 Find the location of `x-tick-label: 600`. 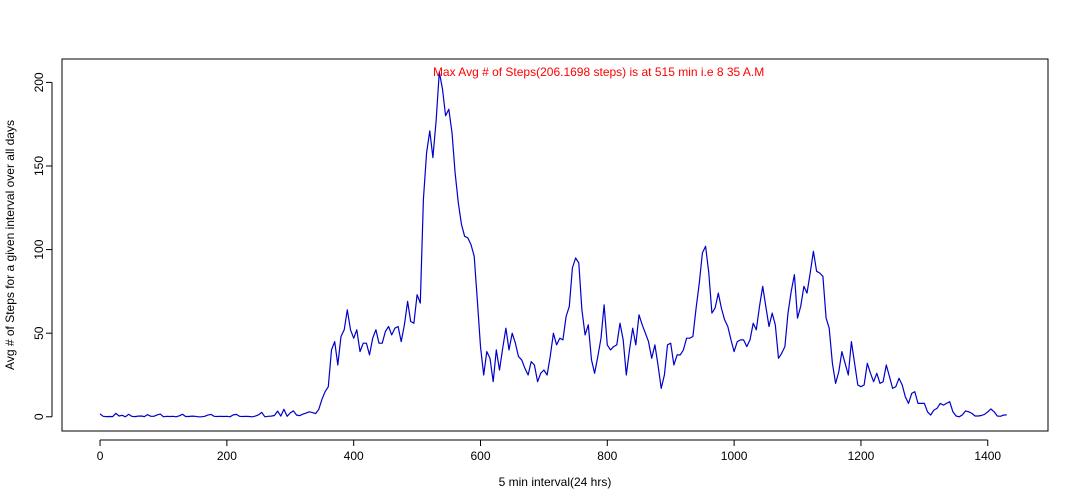

x-tick-label: 600 is located at coordinates (480, 456).